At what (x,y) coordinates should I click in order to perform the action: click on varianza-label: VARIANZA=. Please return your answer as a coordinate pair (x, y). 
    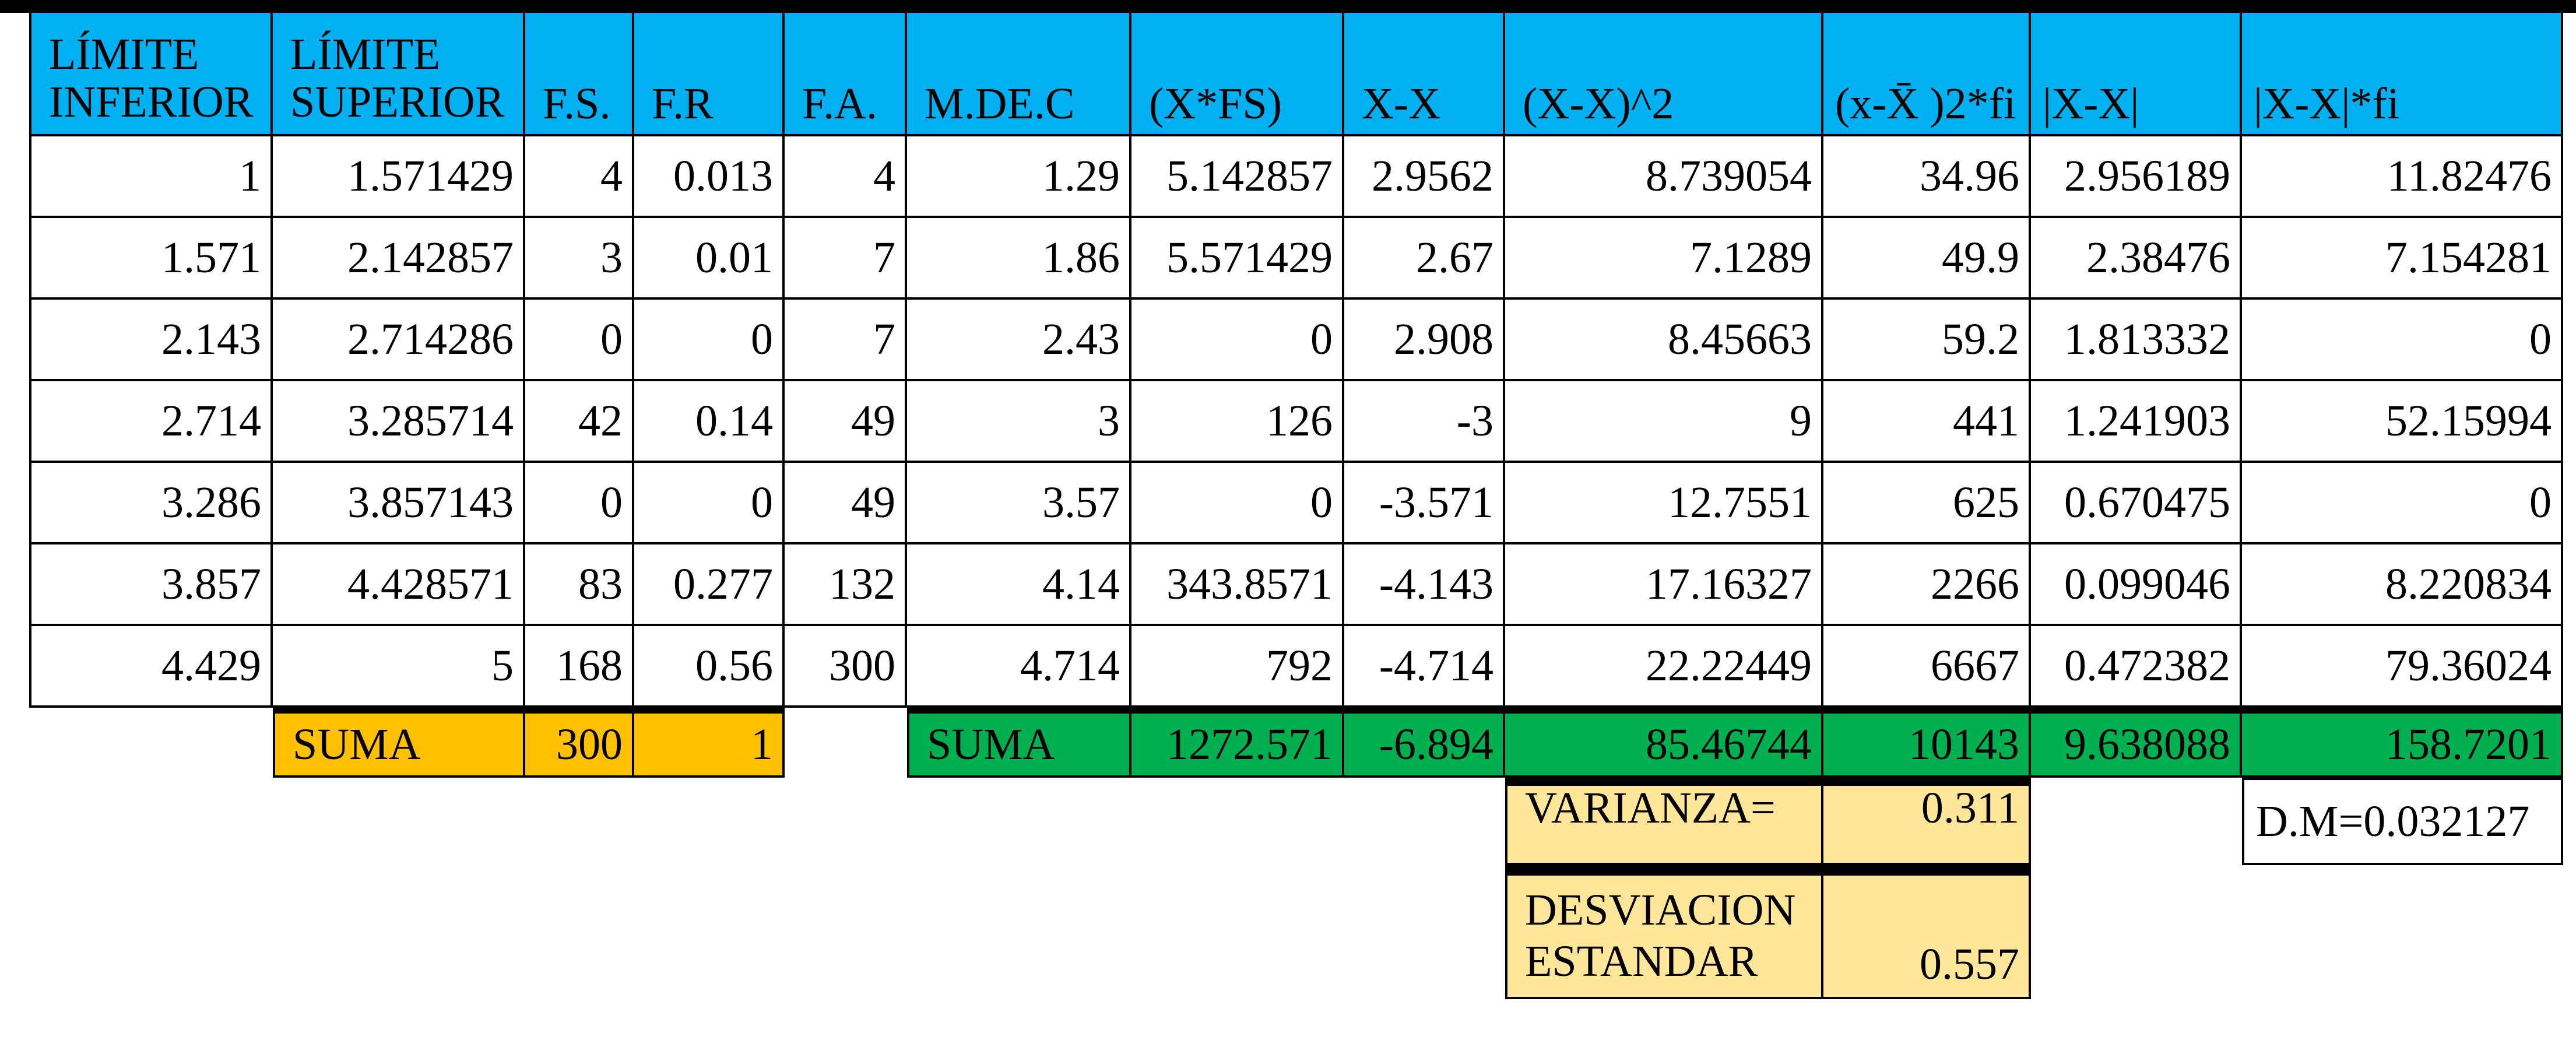
    Looking at the image, I should click on (1664, 821).